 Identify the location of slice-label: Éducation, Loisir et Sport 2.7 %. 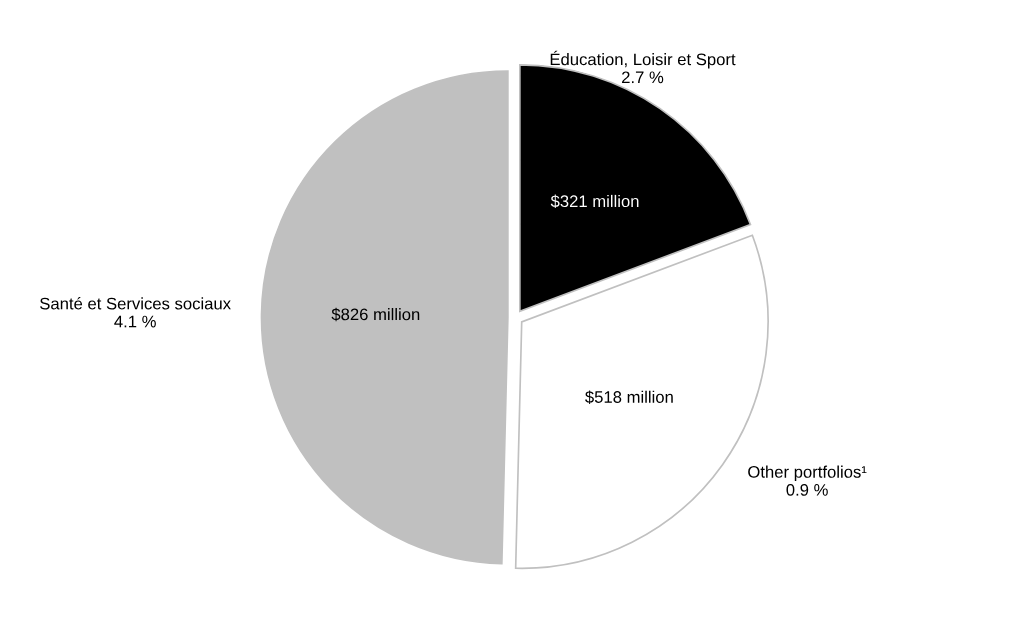
(643, 67).